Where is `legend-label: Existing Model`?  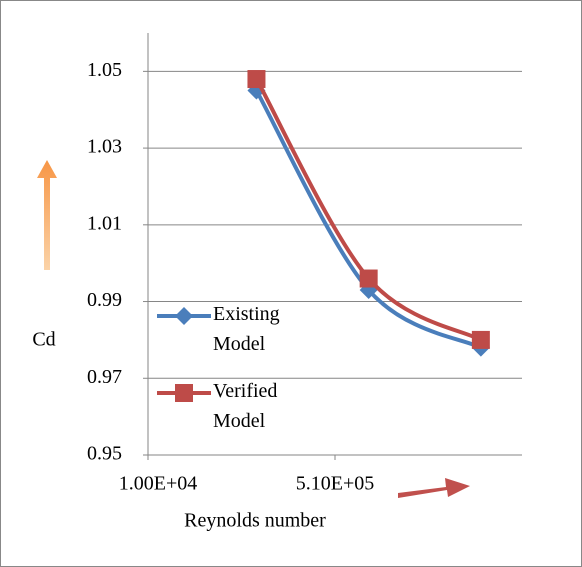
legend-label: Existing Model is located at coordinates (246, 329).